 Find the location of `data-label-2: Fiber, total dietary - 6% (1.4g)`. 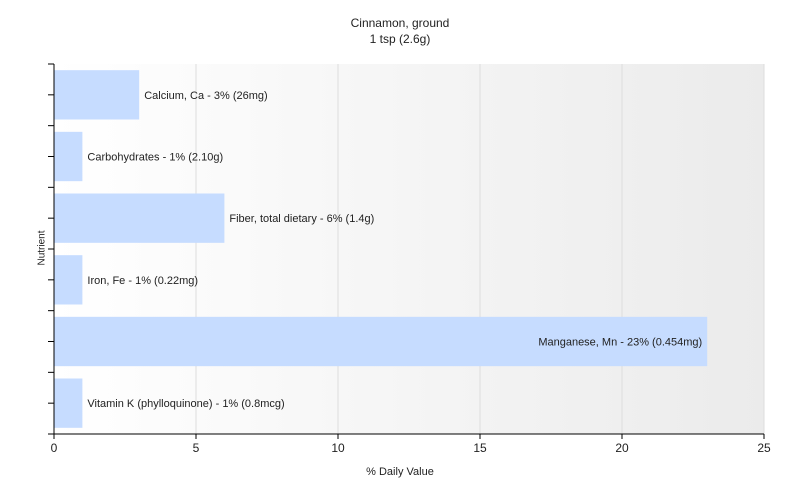

data-label-2: Fiber, total dietary - 6% (1.4g) is located at coordinates (301, 219).